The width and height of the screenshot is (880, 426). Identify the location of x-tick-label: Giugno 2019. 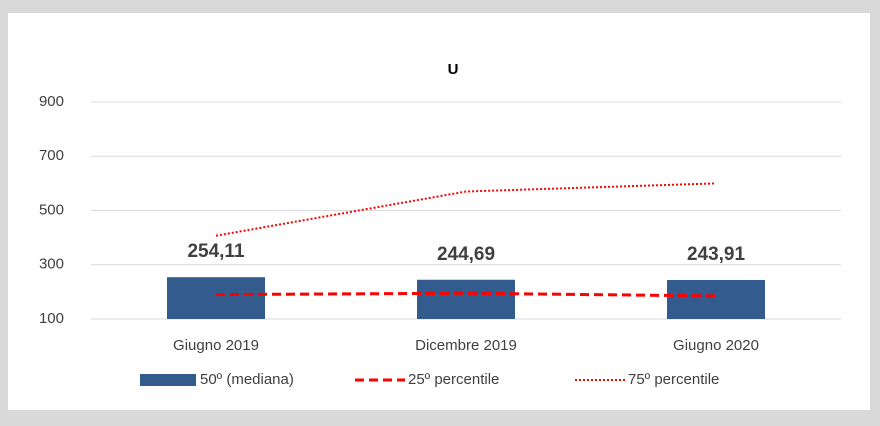
(216, 345).